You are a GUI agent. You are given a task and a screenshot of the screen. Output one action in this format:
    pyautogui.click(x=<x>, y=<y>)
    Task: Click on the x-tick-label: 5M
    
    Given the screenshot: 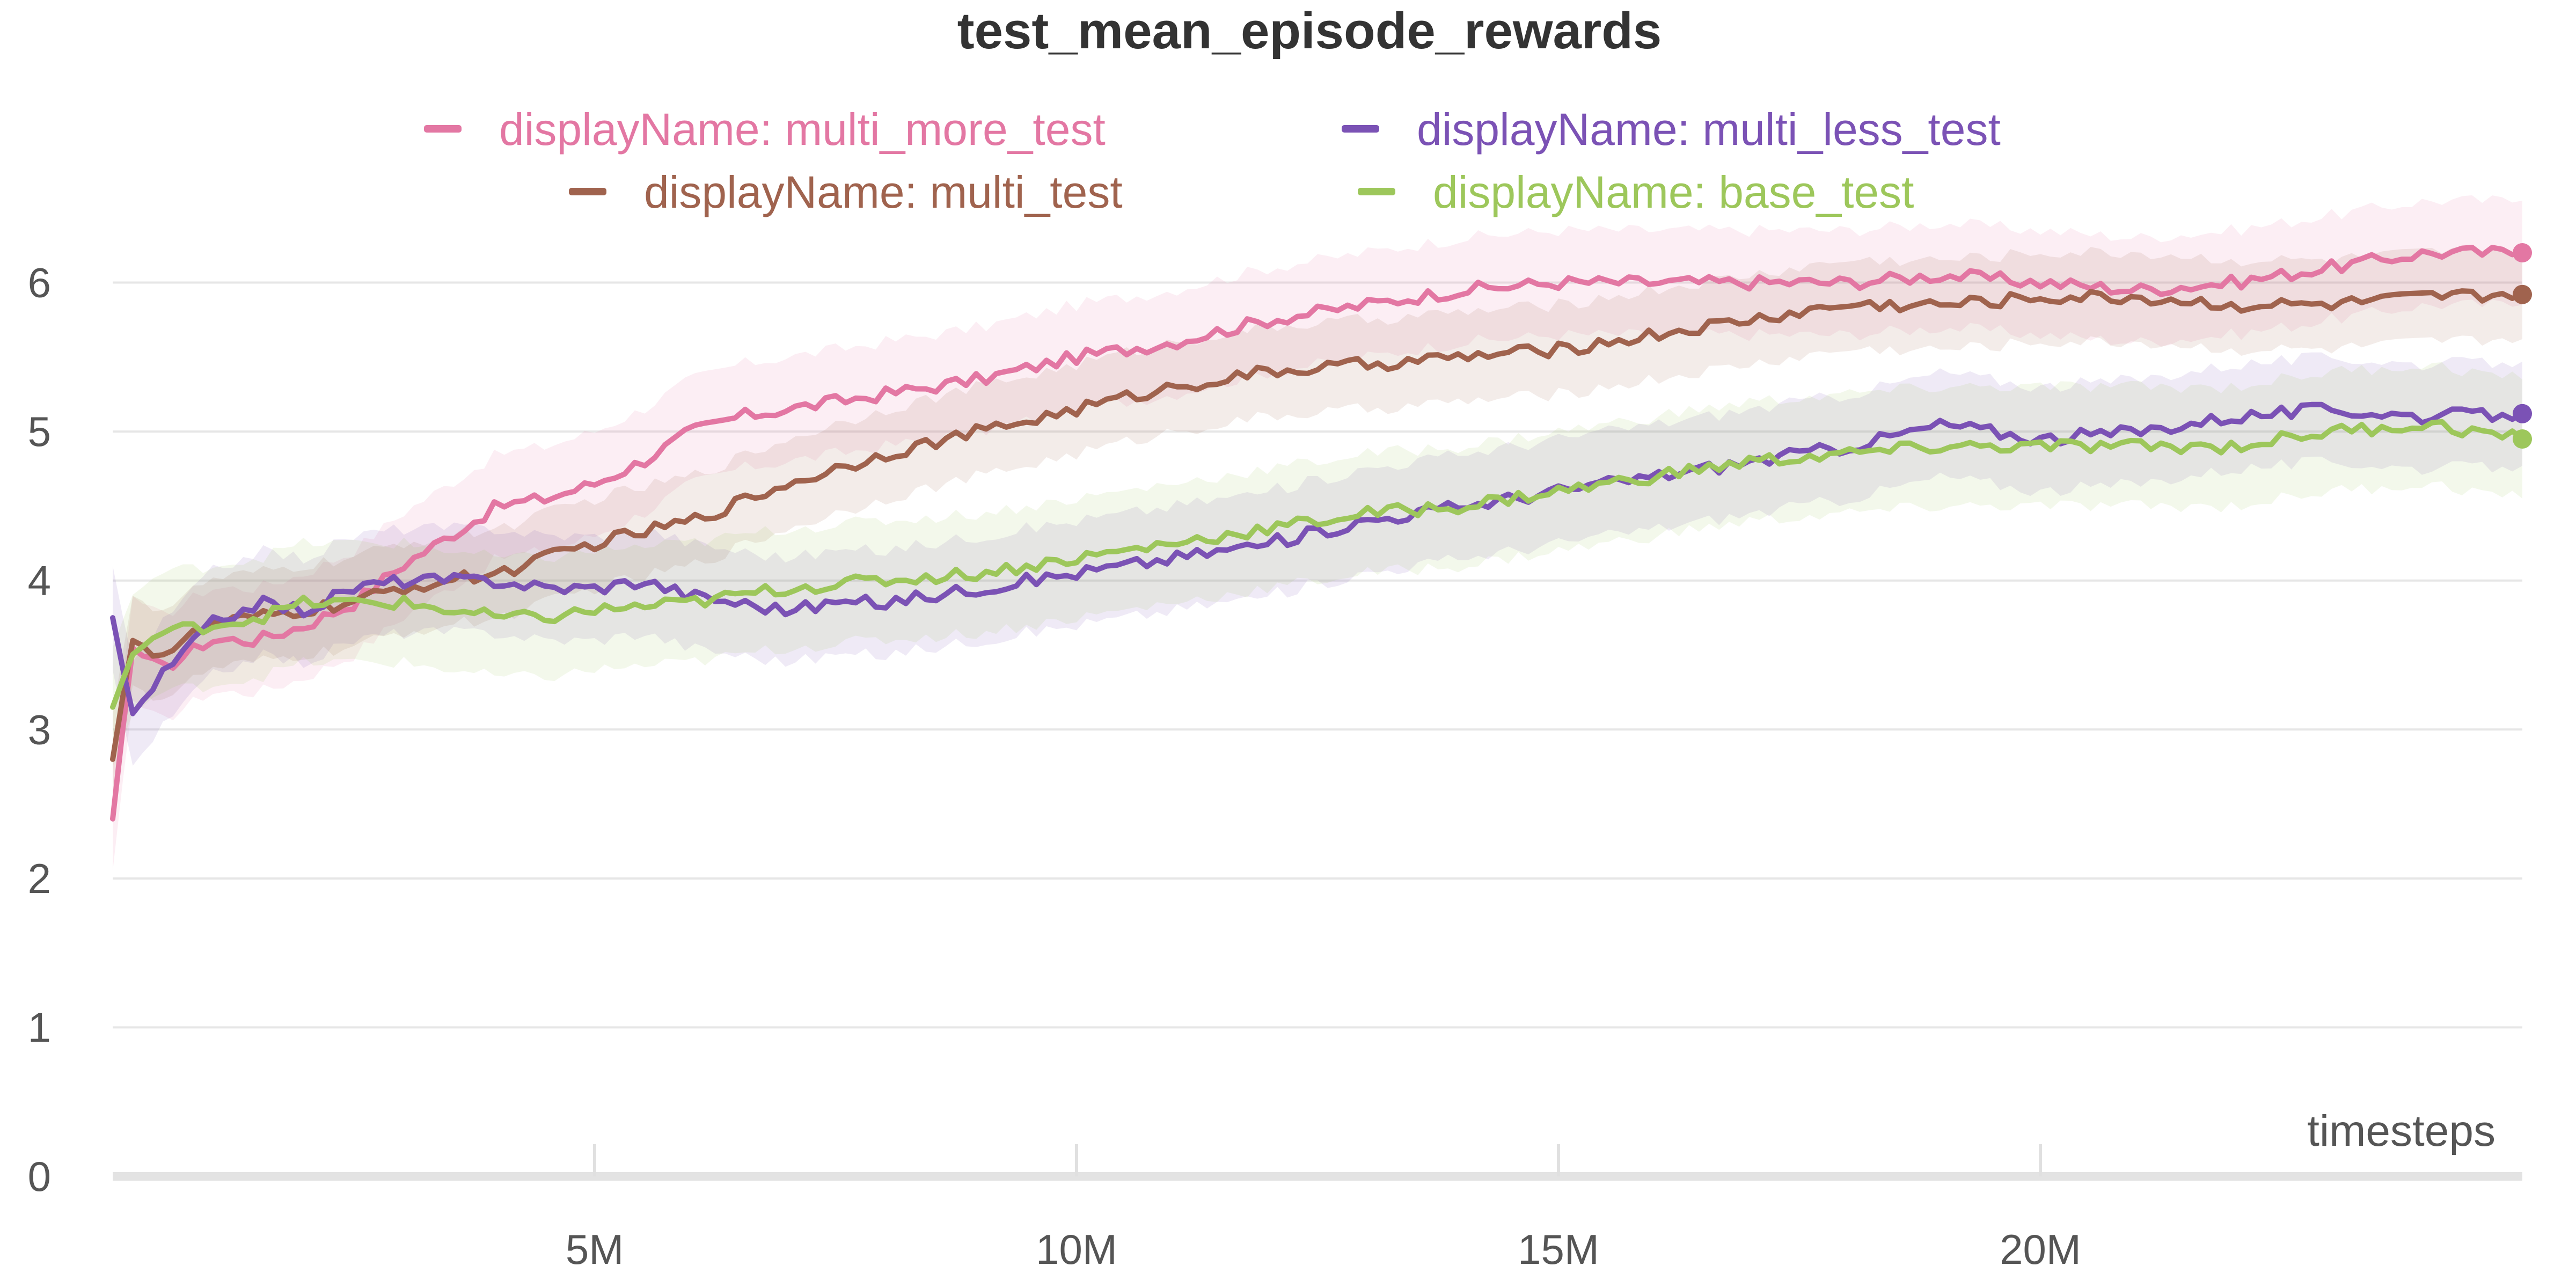 What is the action you would take?
    pyautogui.click(x=595, y=1249)
    